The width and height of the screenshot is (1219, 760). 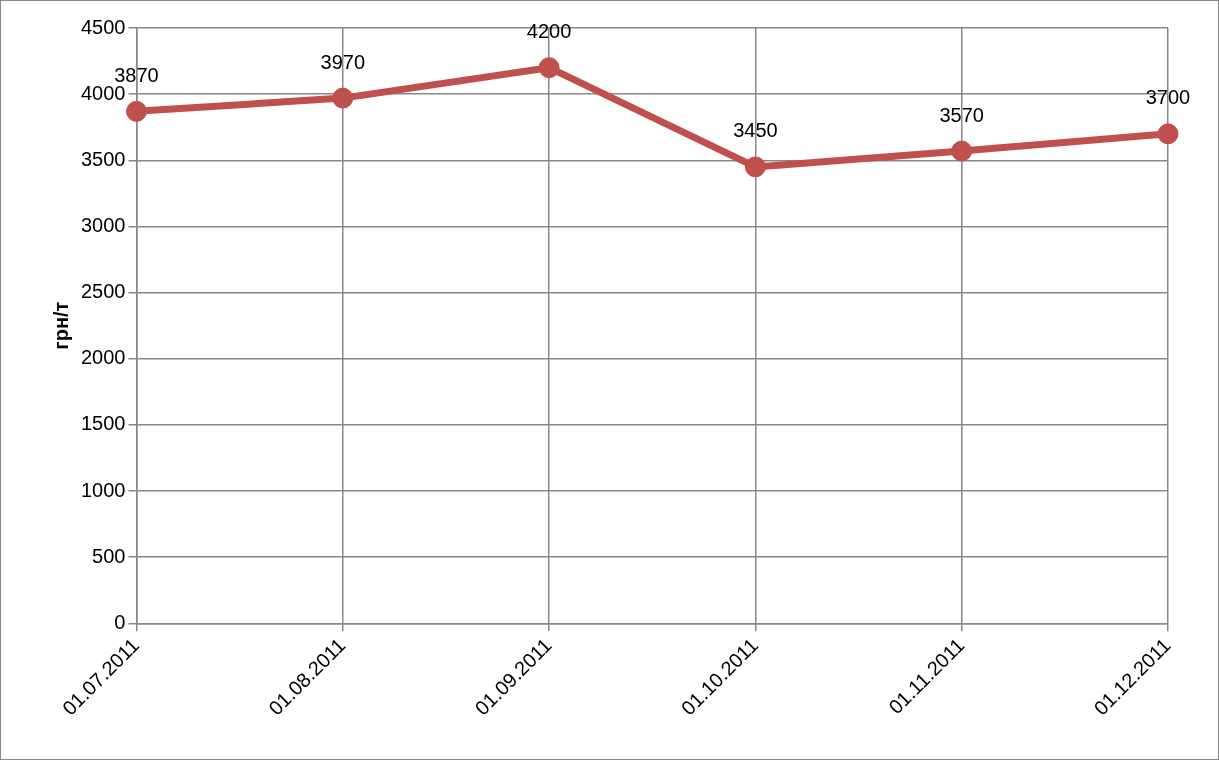 I want to click on data-label: 3700, so click(x=1168, y=97).